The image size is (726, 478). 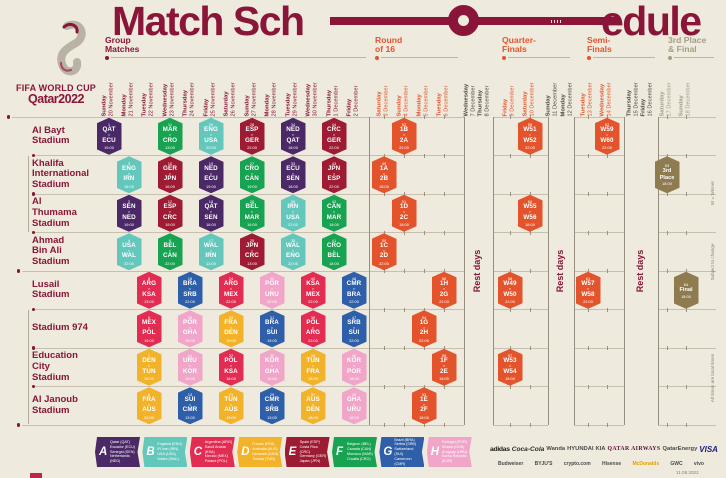 What do you see at coordinates (252, 89) in the screenshot?
I see `date-column-label: Sunday 27 November` at bounding box center [252, 89].